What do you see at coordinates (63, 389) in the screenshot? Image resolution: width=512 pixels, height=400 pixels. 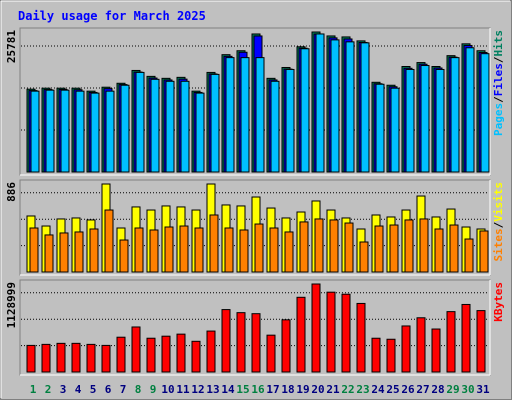 I see `x-tick-label: 3` at bounding box center [63, 389].